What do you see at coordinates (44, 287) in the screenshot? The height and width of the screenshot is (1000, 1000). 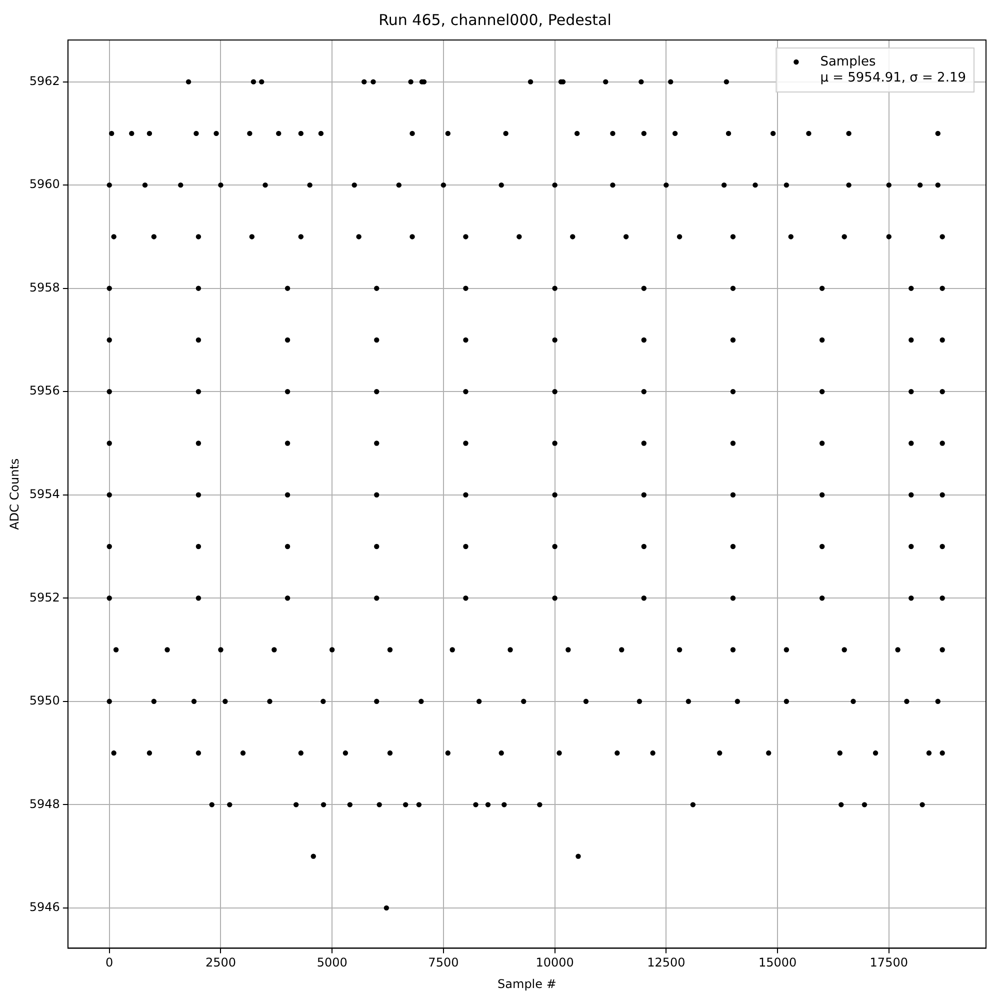 I see `y-tick-label: 5958` at bounding box center [44, 287].